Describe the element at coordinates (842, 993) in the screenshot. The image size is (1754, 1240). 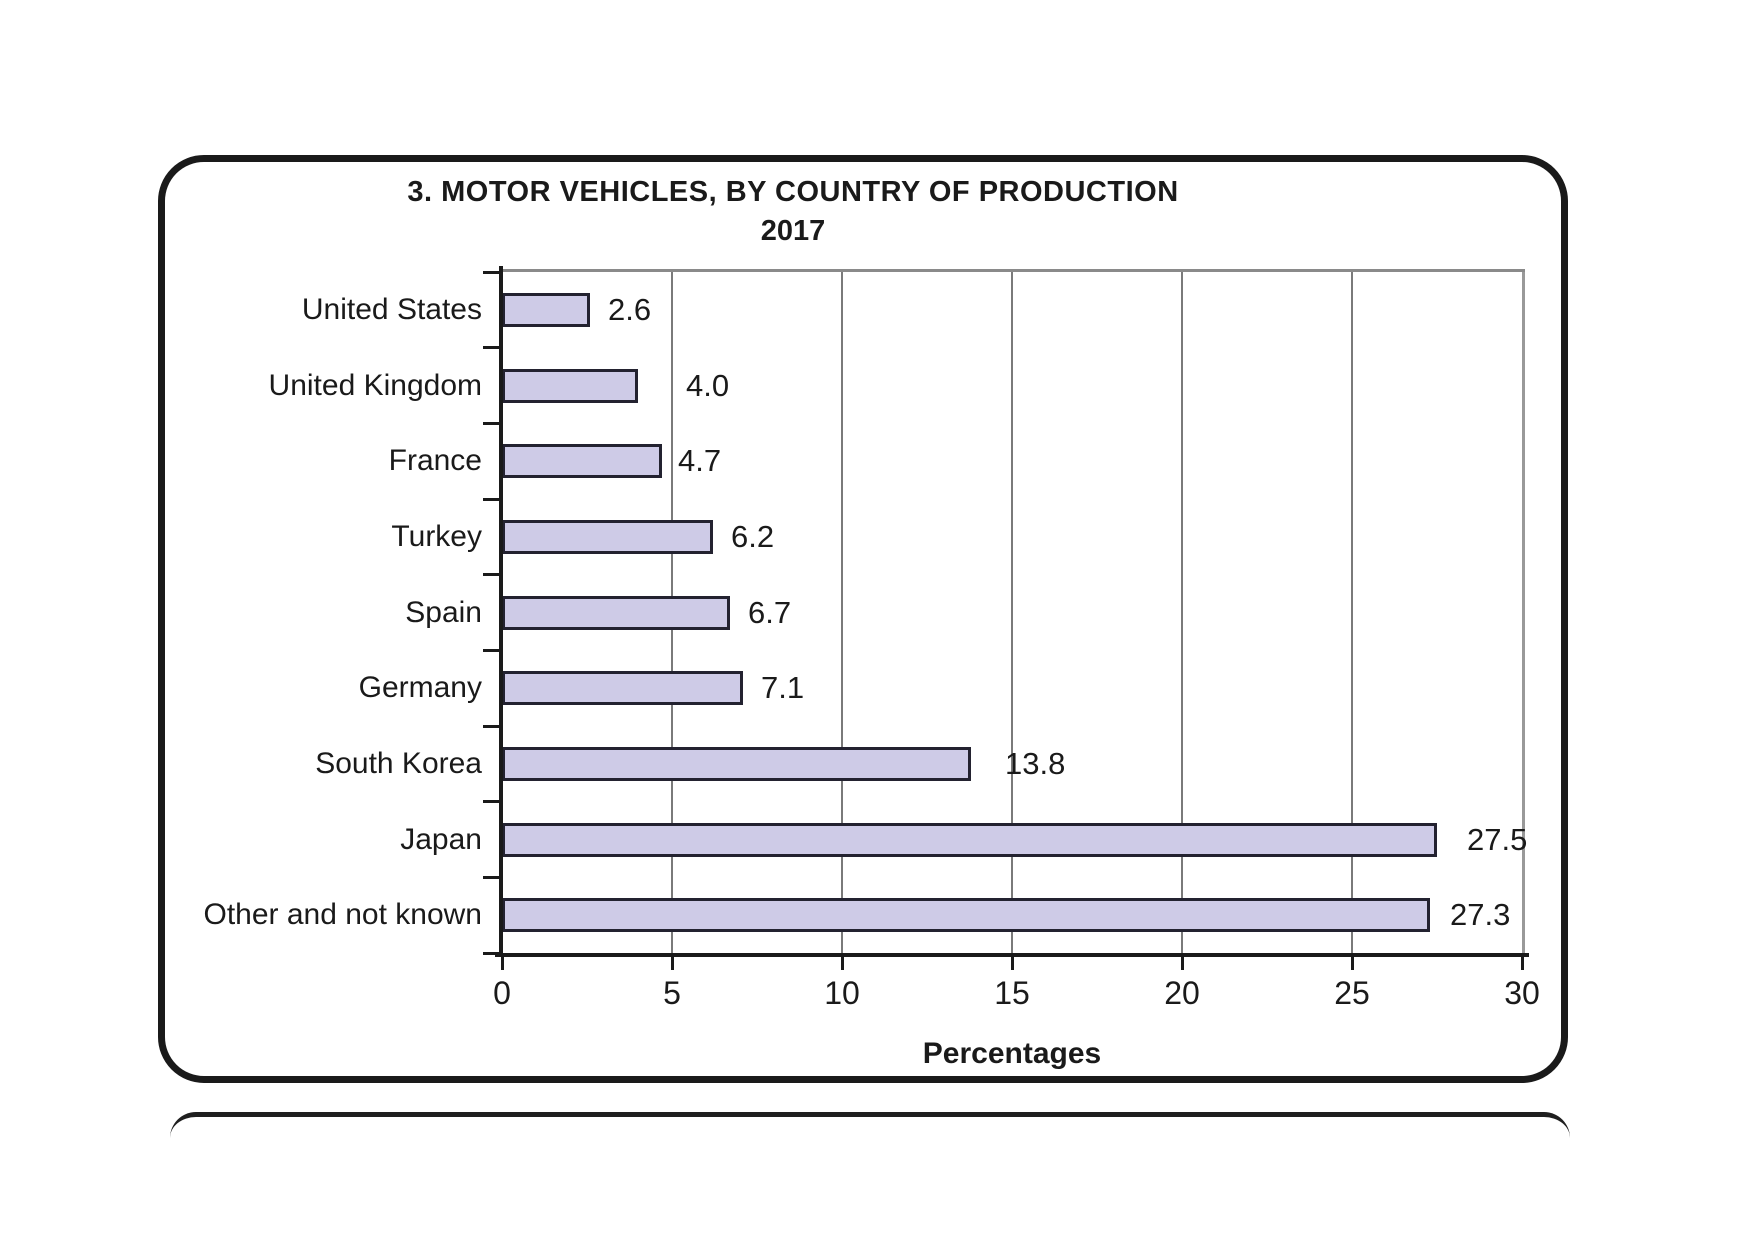
I see `x-axis-tick-label: 10` at that location.